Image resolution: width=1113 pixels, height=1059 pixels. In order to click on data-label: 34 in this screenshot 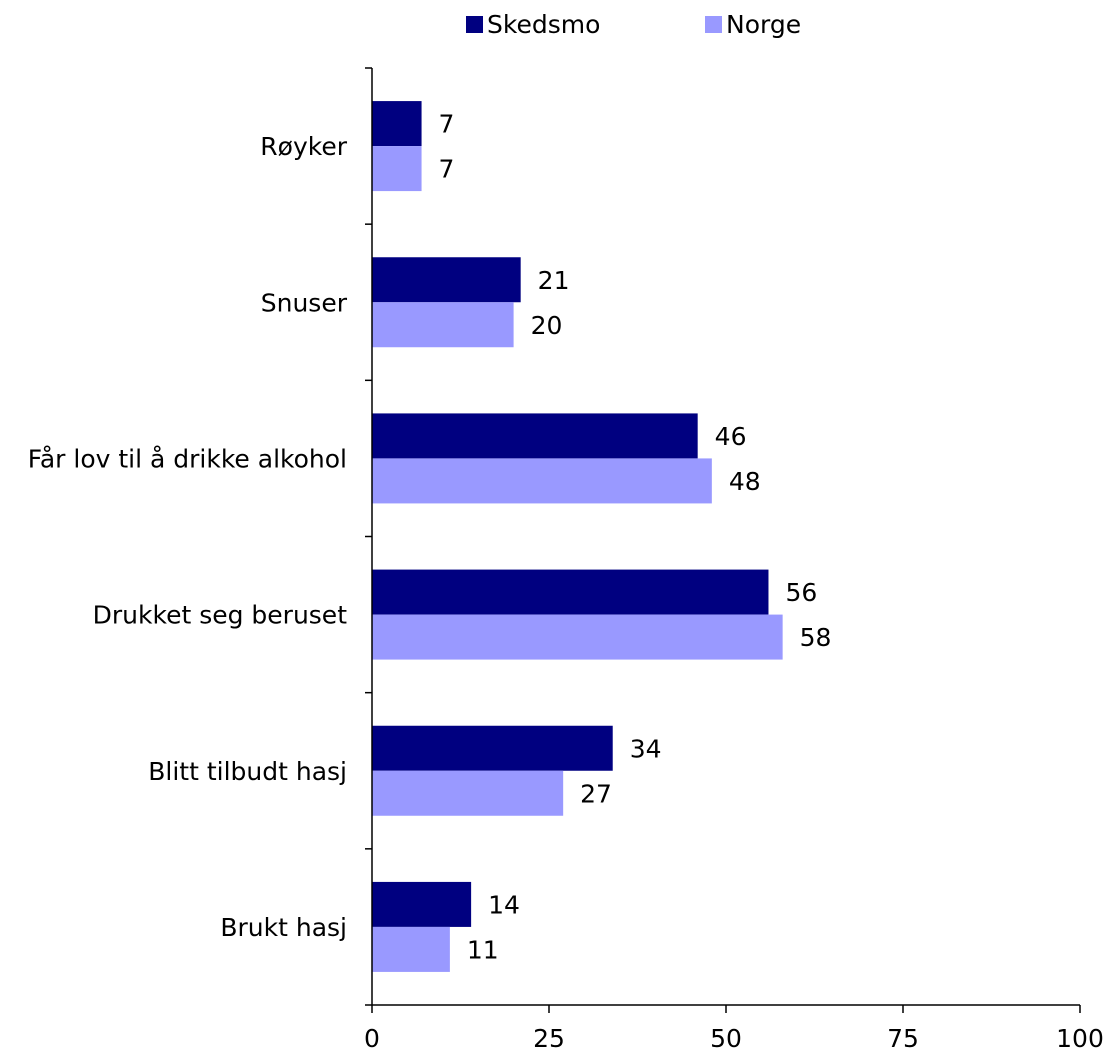, I will do `click(646, 748)`.